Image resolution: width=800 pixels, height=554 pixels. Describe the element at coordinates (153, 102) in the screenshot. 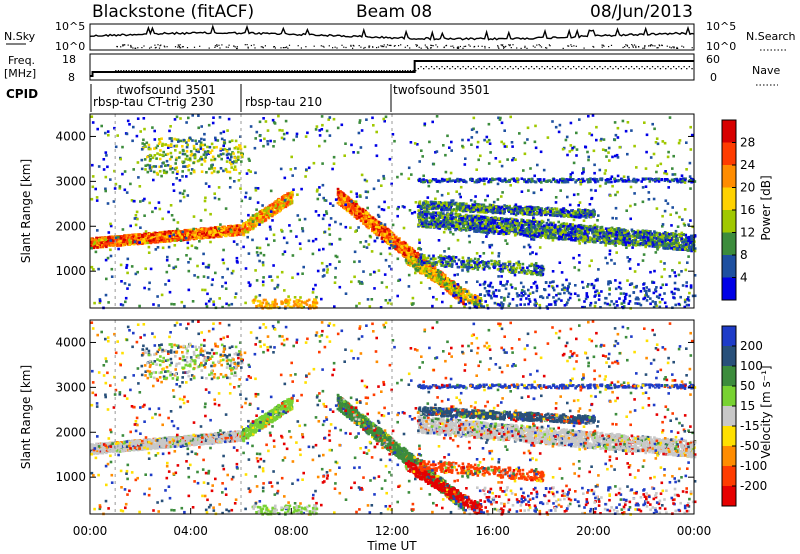

I see `cpid-mode-2: rbsp-tau CT-trig 230` at that location.